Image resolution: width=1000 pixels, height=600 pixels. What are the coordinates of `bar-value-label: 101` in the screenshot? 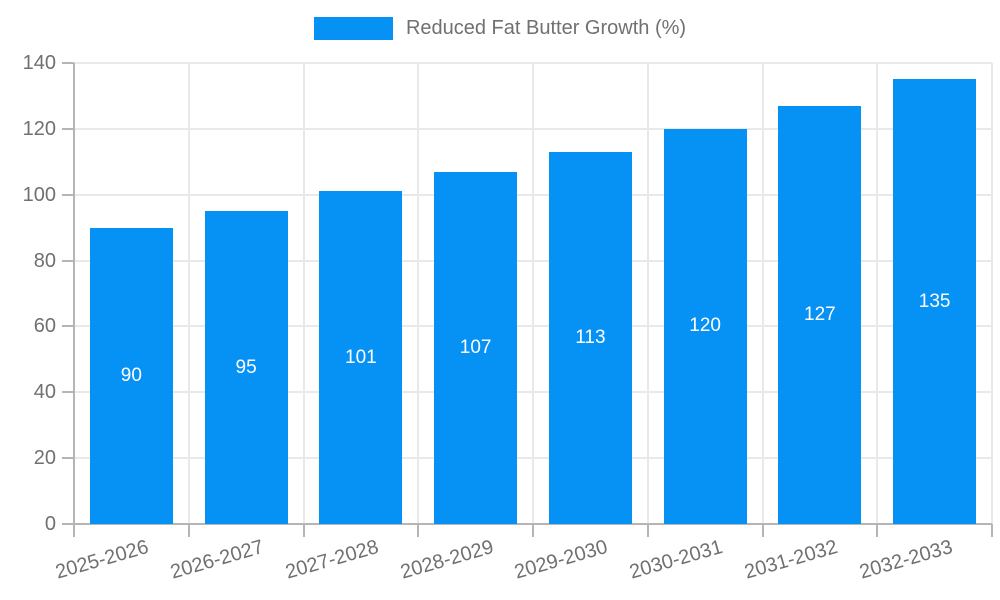 It's located at (361, 357).